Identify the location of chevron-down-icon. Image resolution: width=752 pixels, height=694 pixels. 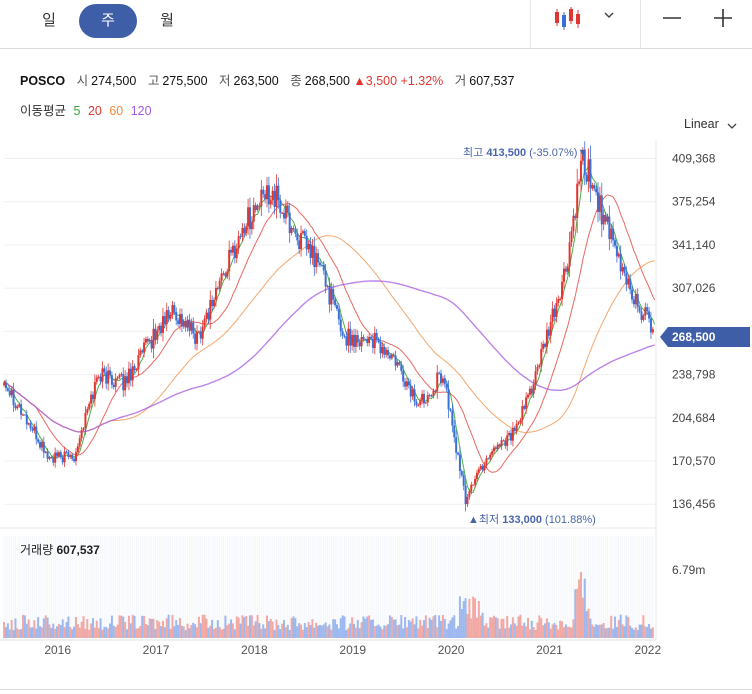
(609, 15).